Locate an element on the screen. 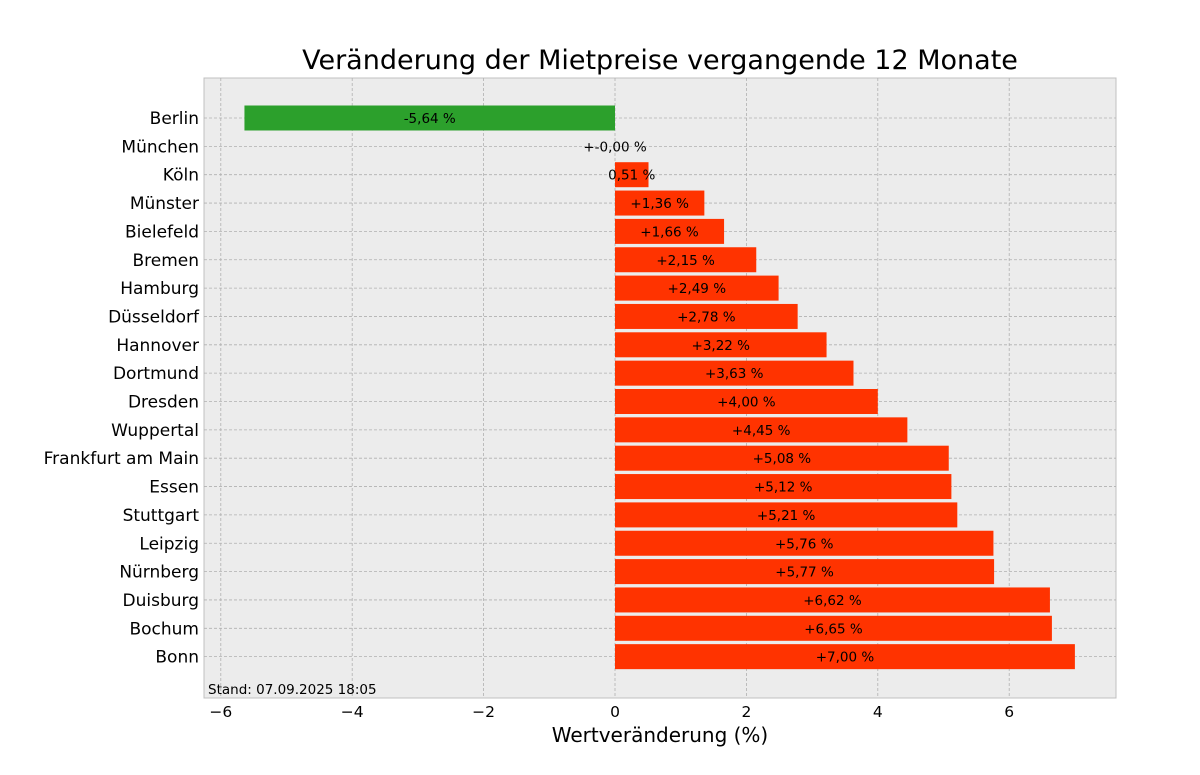  data-label: +6,65 % is located at coordinates (833, 629).